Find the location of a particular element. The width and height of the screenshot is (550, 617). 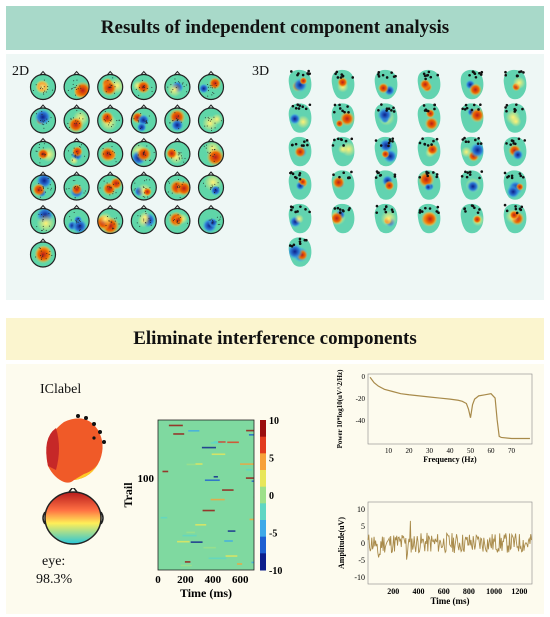

spectrum-xtick: 70 is located at coordinates (512, 451).